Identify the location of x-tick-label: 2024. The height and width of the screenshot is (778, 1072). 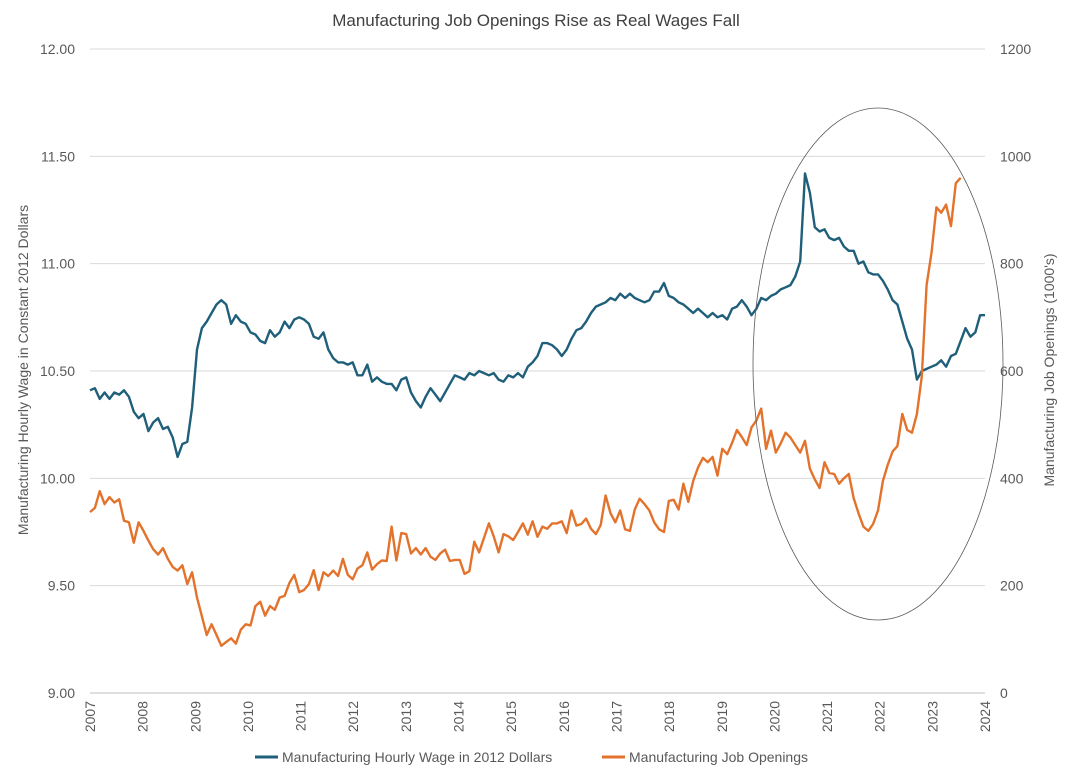
(985, 716).